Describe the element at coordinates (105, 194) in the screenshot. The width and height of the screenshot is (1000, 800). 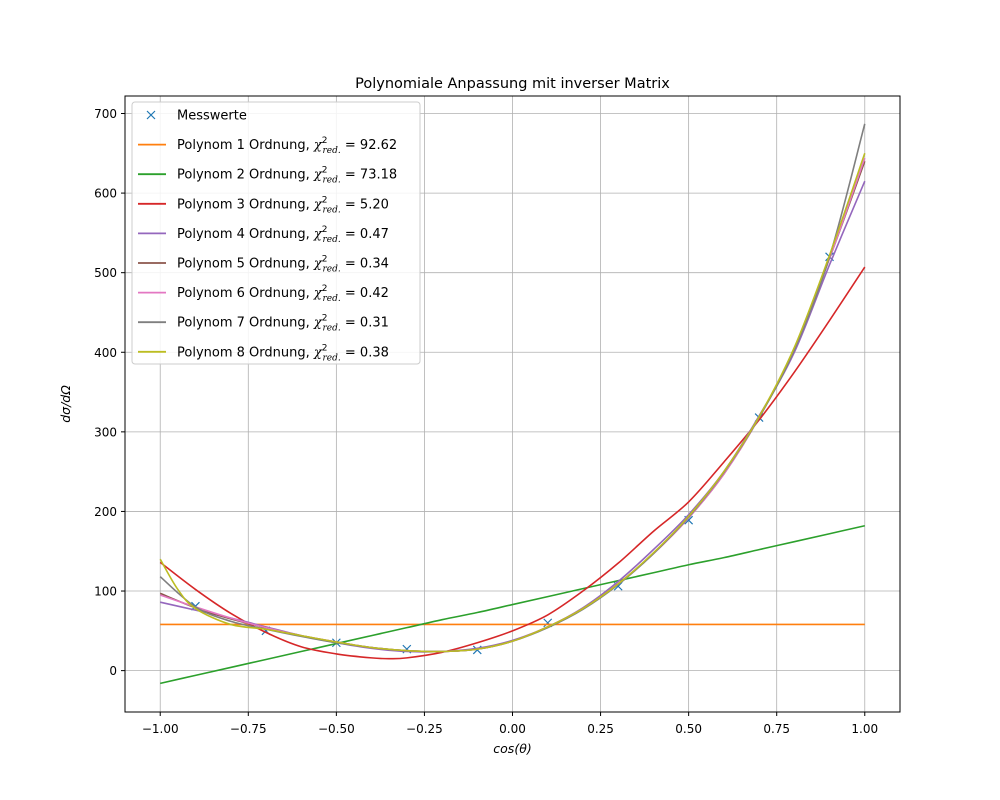
I see `y-tick-label: 600` at that location.